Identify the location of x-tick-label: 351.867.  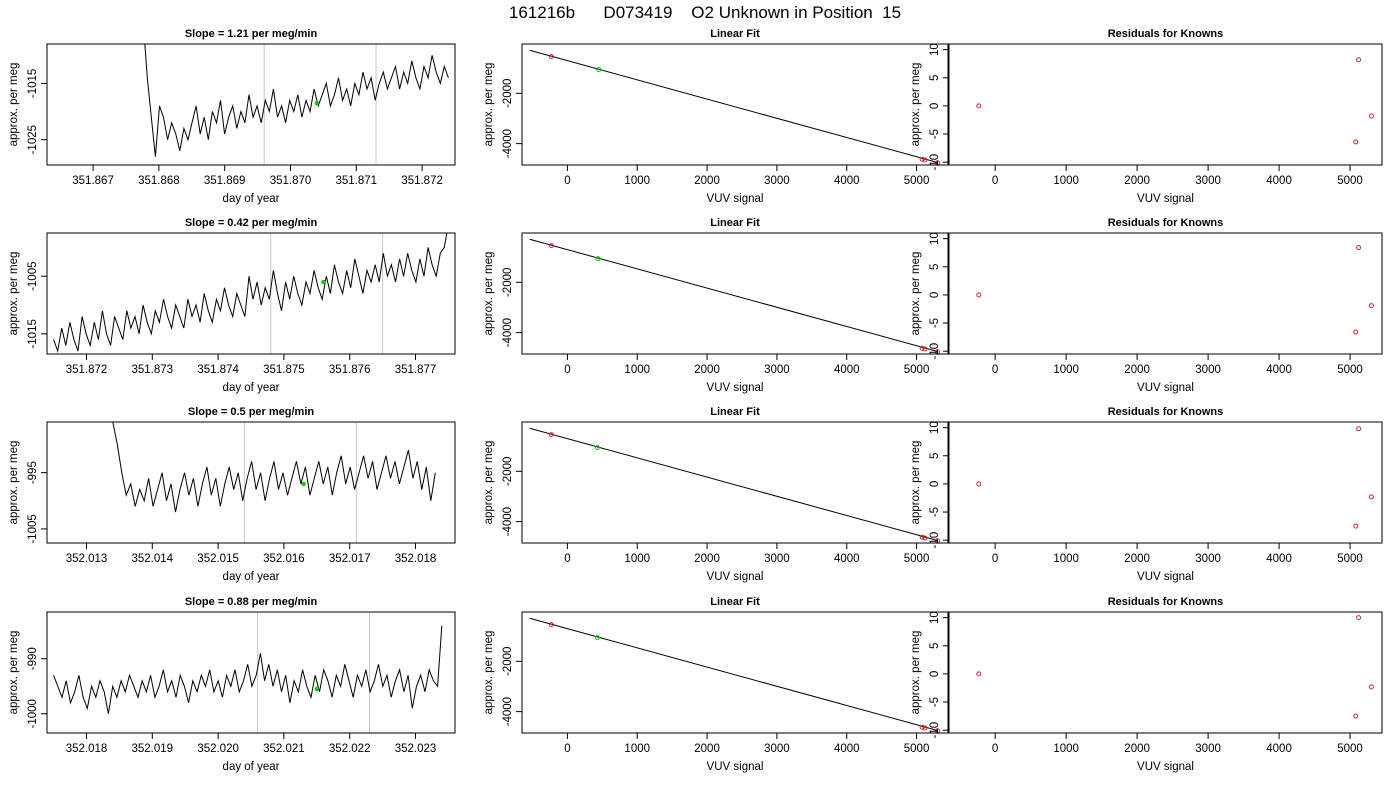
(93, 181).